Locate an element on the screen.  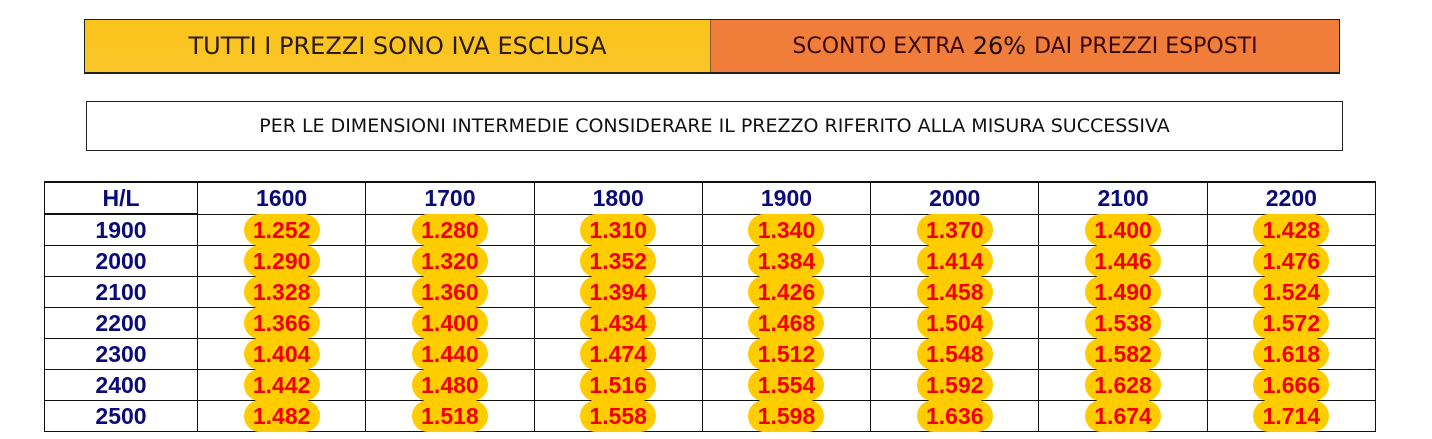
price-value: 1.340 is located at coordinates (786, 229).